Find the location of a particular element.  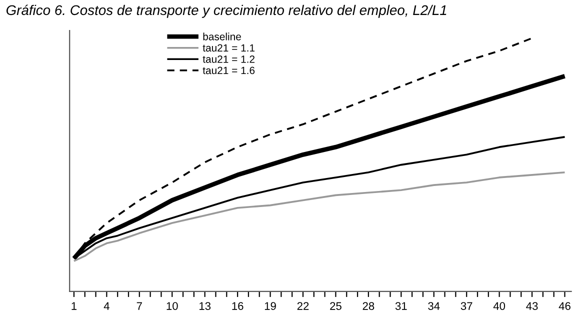

legend-label: tau21 = 1.1 is located at coordinates (228, 48).